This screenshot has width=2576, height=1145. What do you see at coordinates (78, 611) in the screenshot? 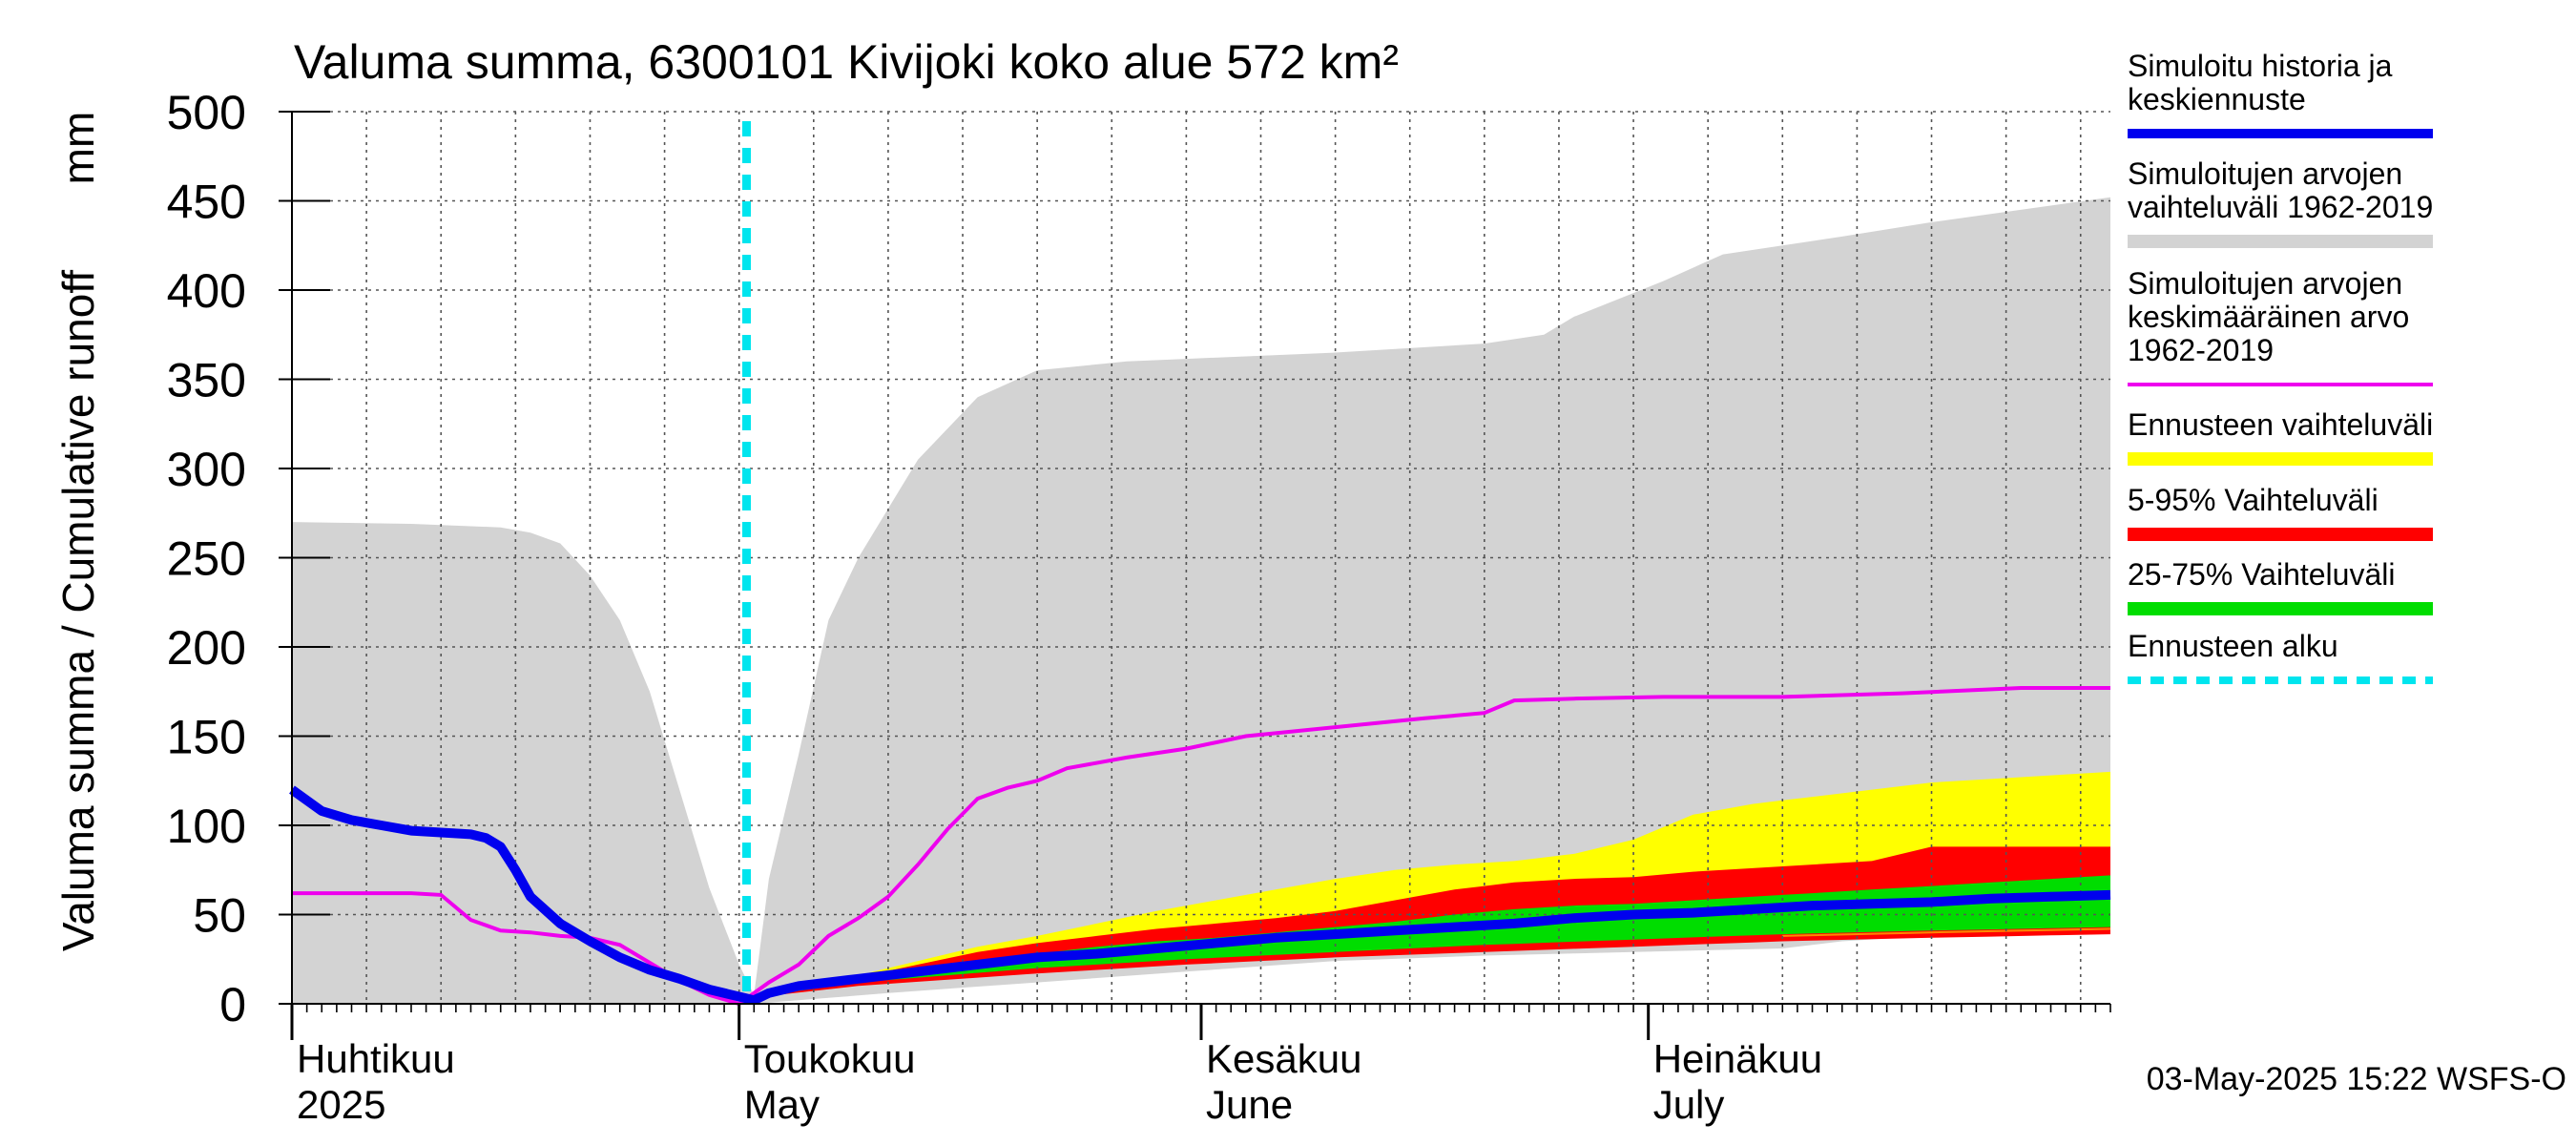
I see `y-axis-label: Valuma summa / Cumulative runoff` at bounding box center [78, 611].